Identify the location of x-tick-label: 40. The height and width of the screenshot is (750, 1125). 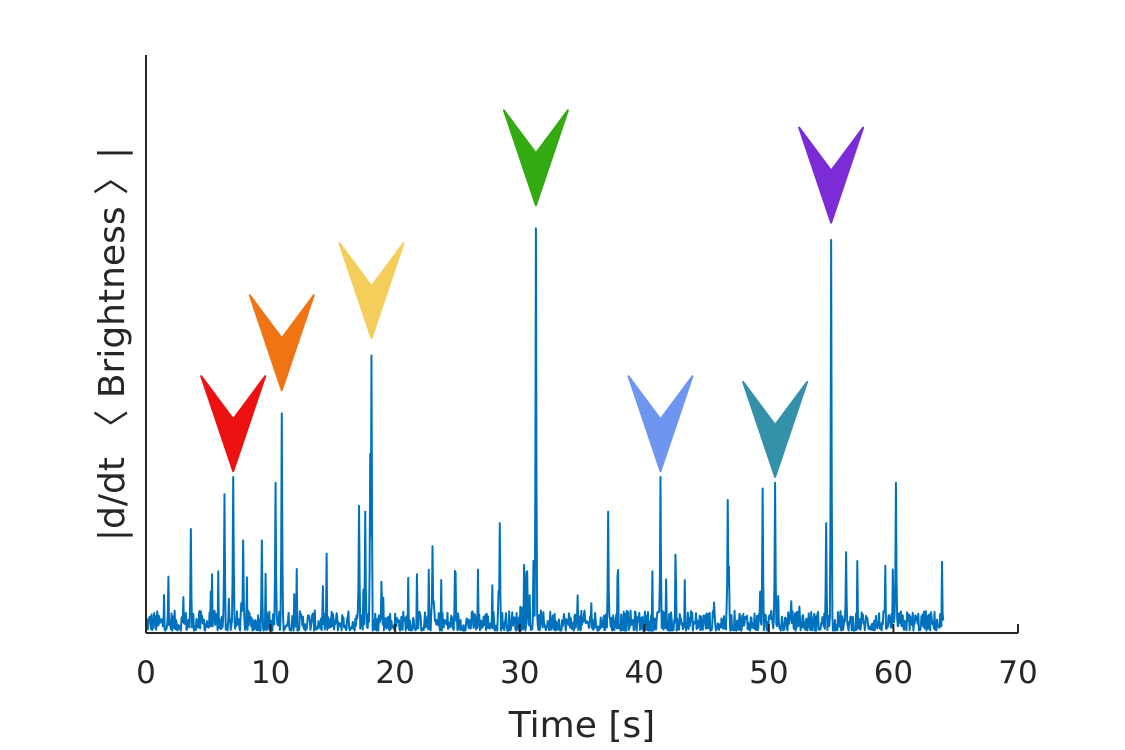
(644, 673).